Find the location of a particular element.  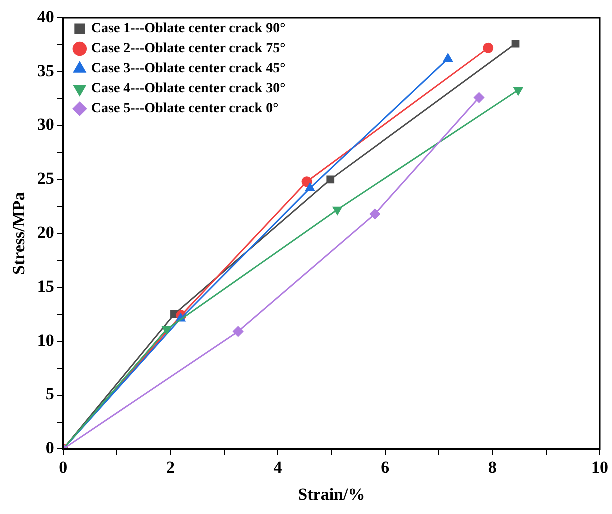

y-tick-label: 0 is located at coordinates (50, 448).